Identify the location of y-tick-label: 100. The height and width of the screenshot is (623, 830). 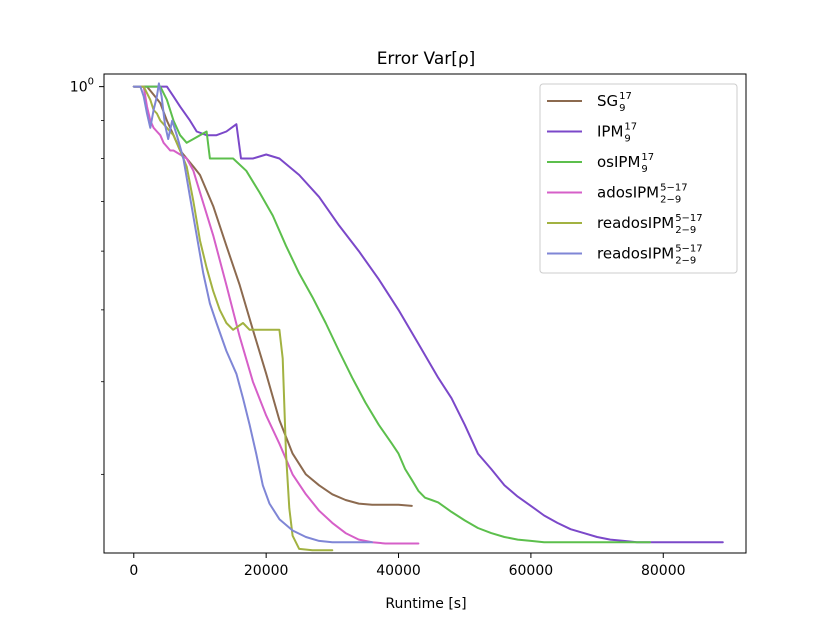
(82, 86).